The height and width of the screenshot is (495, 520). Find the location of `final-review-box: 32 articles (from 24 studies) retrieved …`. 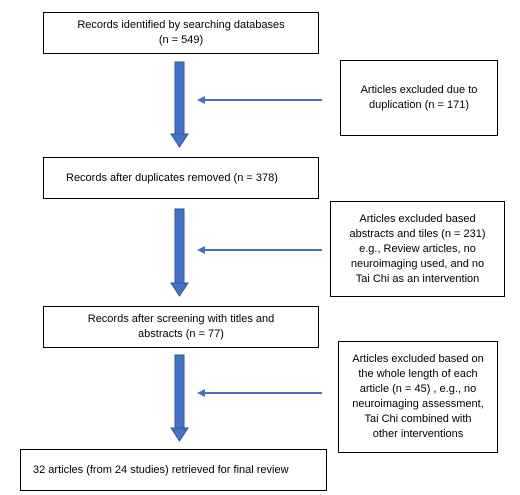

final-review-box: 32 articles (from 24 studies) retrieved … is located at coordinates (173, 470).